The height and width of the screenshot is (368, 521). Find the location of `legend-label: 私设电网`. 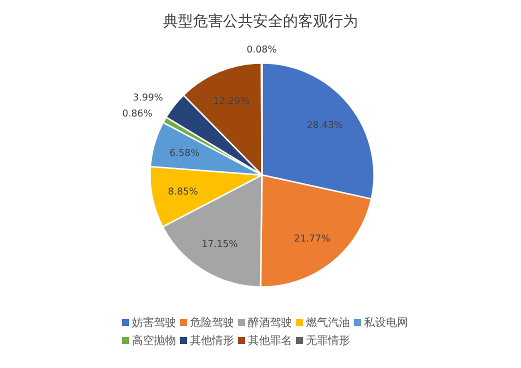

legend-label: 私设电网 is located at coordinates (386, 322).